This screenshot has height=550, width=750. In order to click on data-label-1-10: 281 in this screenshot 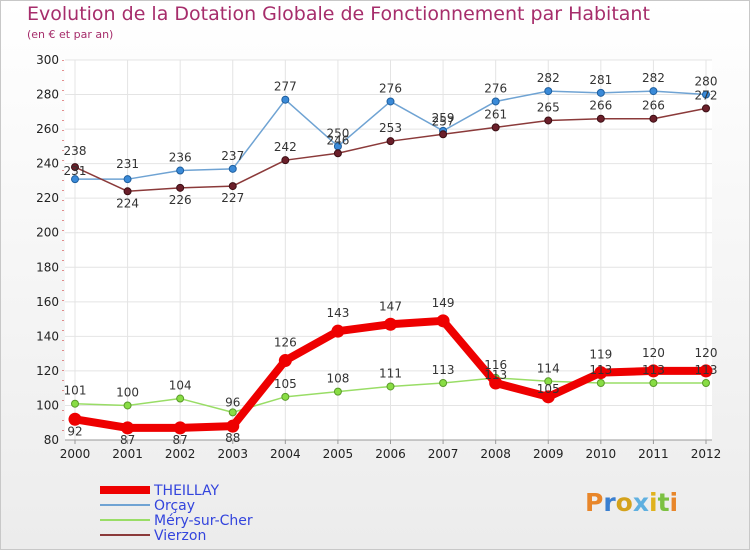, I will do `click(600, 80)`.